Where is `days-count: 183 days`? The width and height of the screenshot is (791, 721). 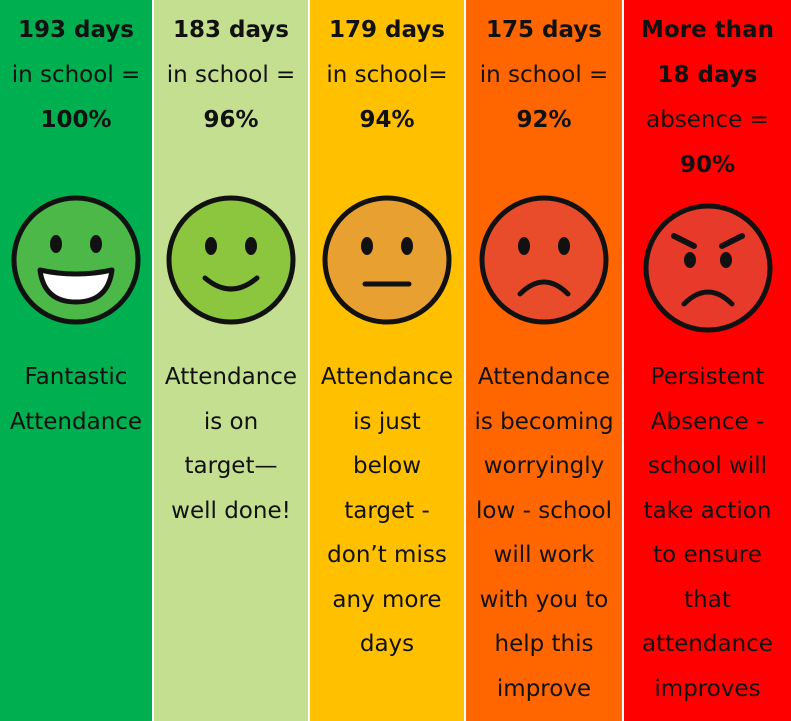
days-count: 183 days is located at coordinates (231, 30).